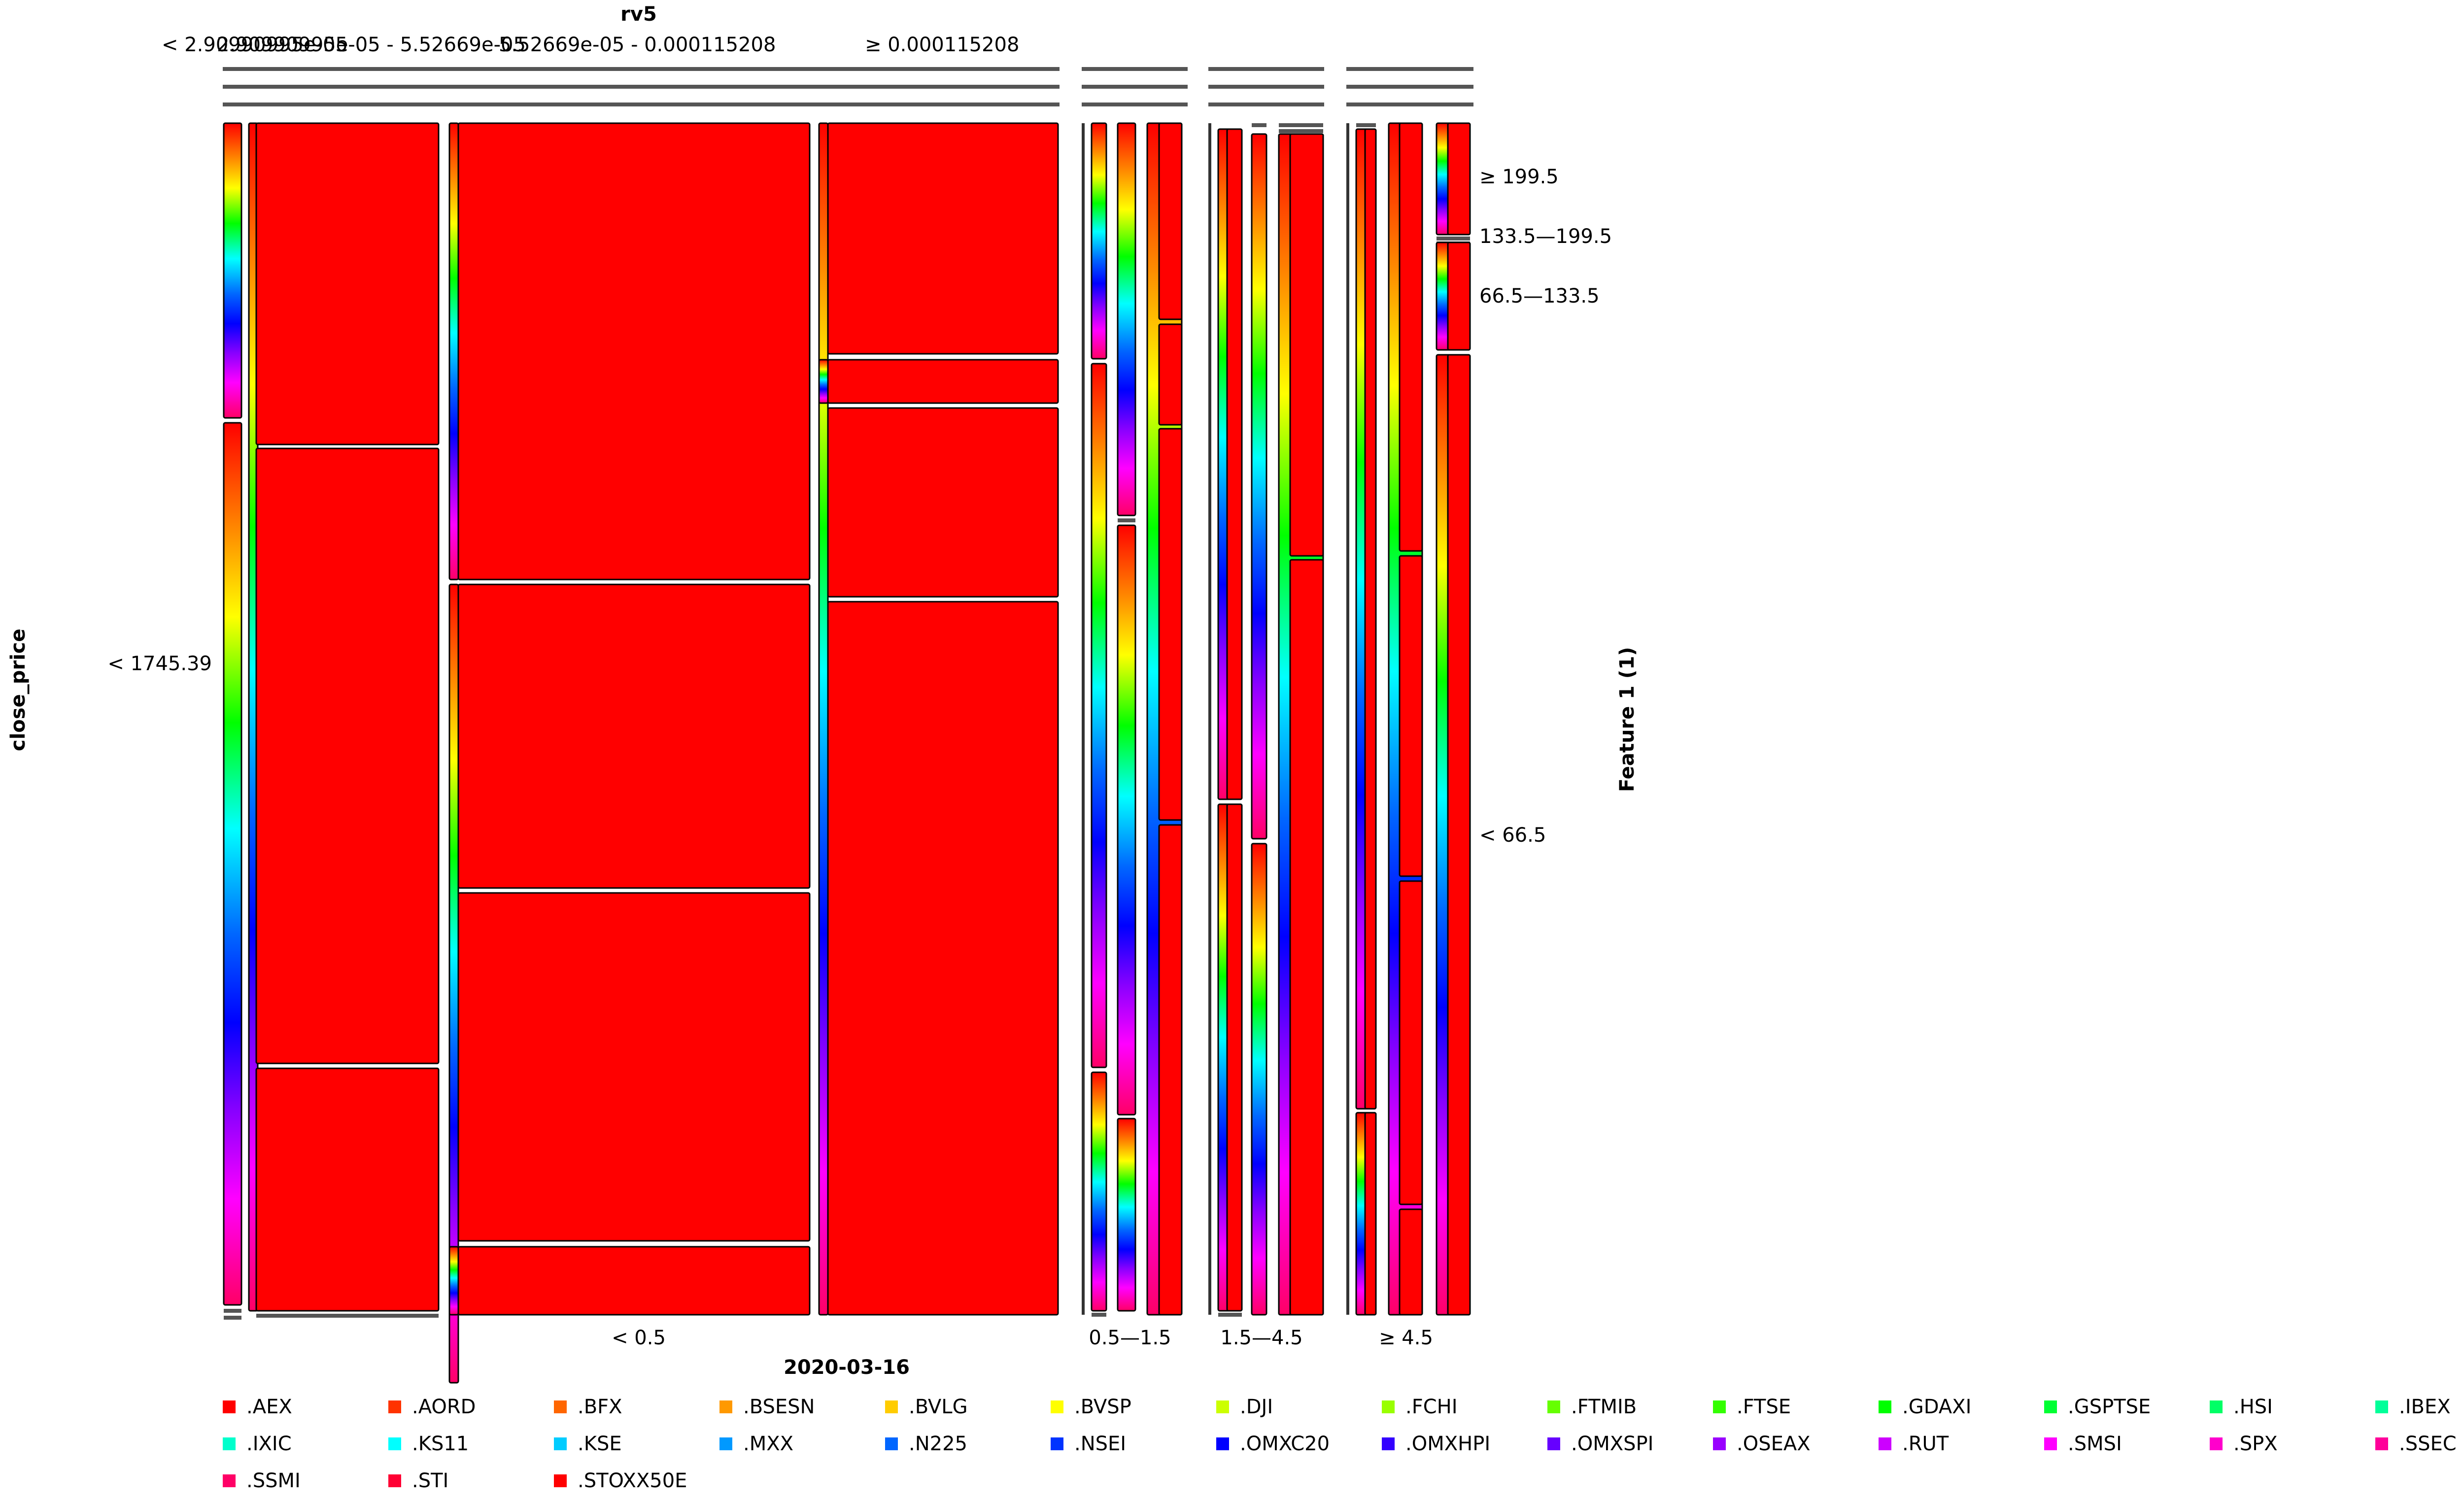 This screenshot has width=2464, height=1502. I want to click on legend-label: .OMXSPI, so click(1612, 1444).